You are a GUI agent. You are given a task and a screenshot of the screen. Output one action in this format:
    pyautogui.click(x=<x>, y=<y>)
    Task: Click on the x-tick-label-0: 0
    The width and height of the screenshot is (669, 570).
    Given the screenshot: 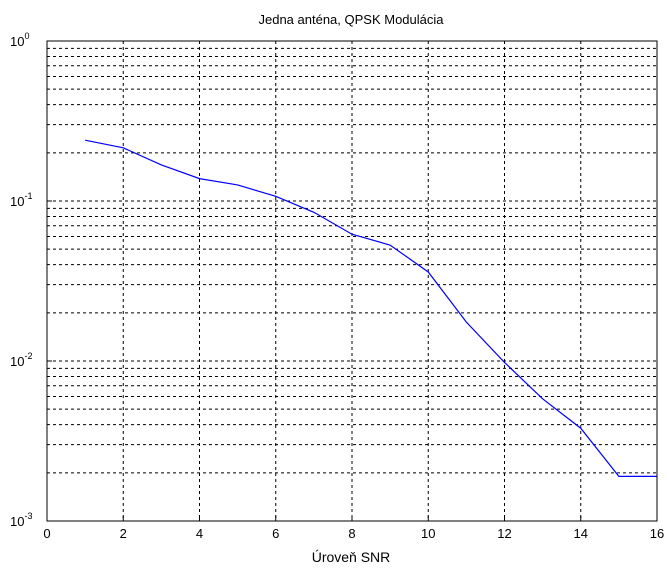 What is the action you would take?
    pyautogui.click(x=46, y=533)
    